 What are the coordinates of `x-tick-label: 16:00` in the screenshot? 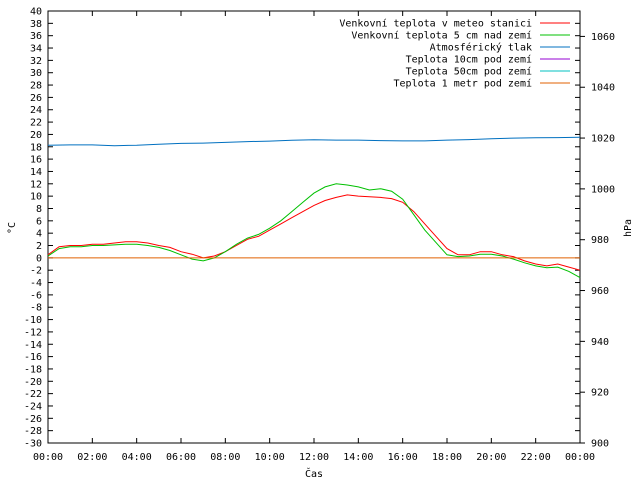 It's located at (403, 457).